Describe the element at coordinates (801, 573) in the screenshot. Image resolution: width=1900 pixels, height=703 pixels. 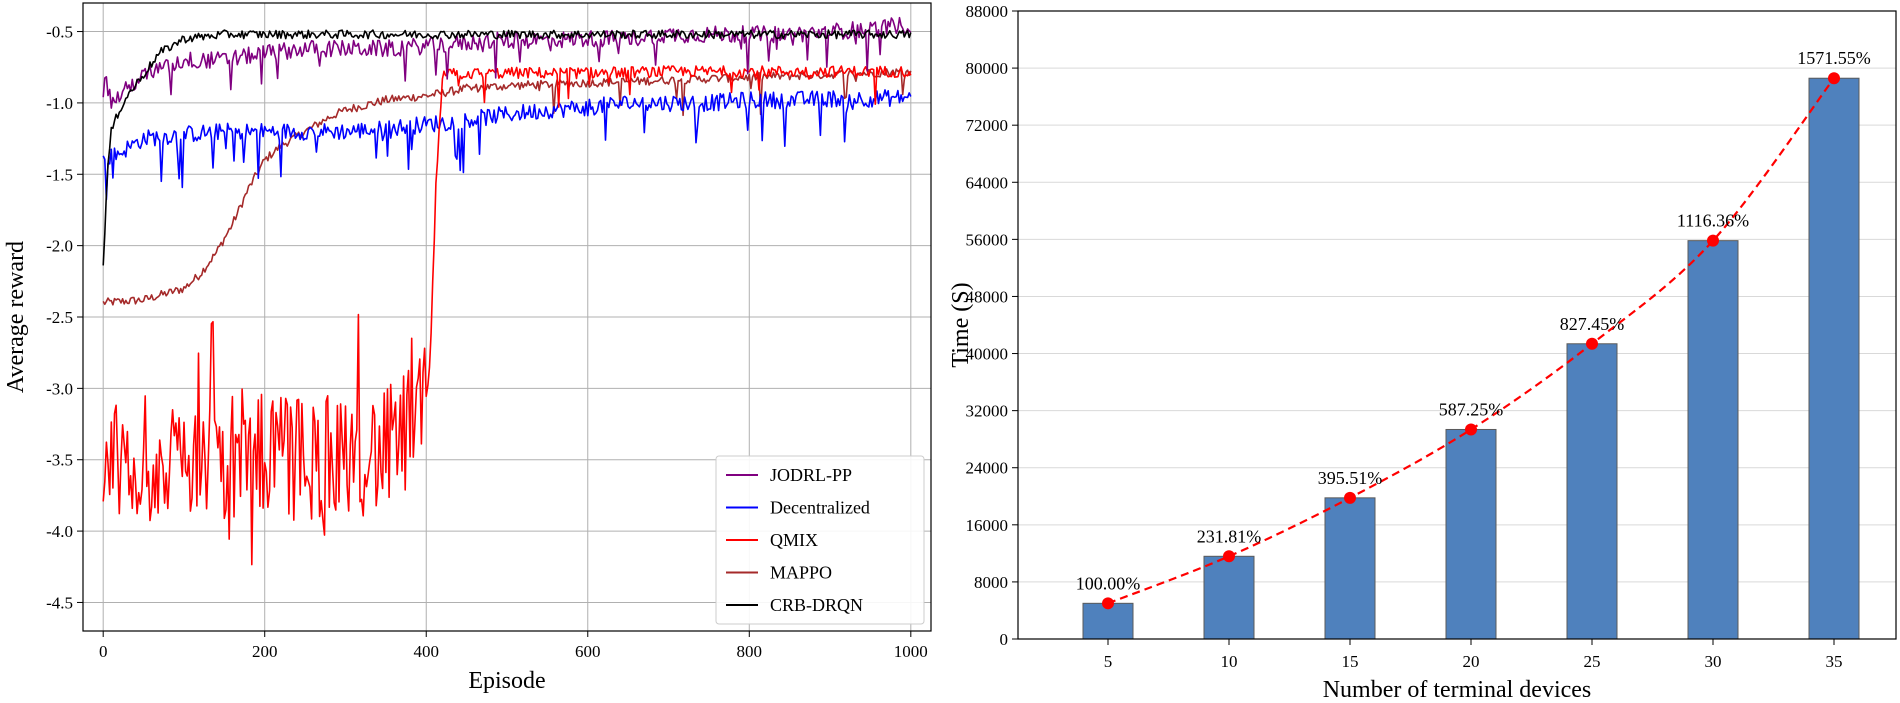
I see `legend-label-mappo: MAPPO` at that location.